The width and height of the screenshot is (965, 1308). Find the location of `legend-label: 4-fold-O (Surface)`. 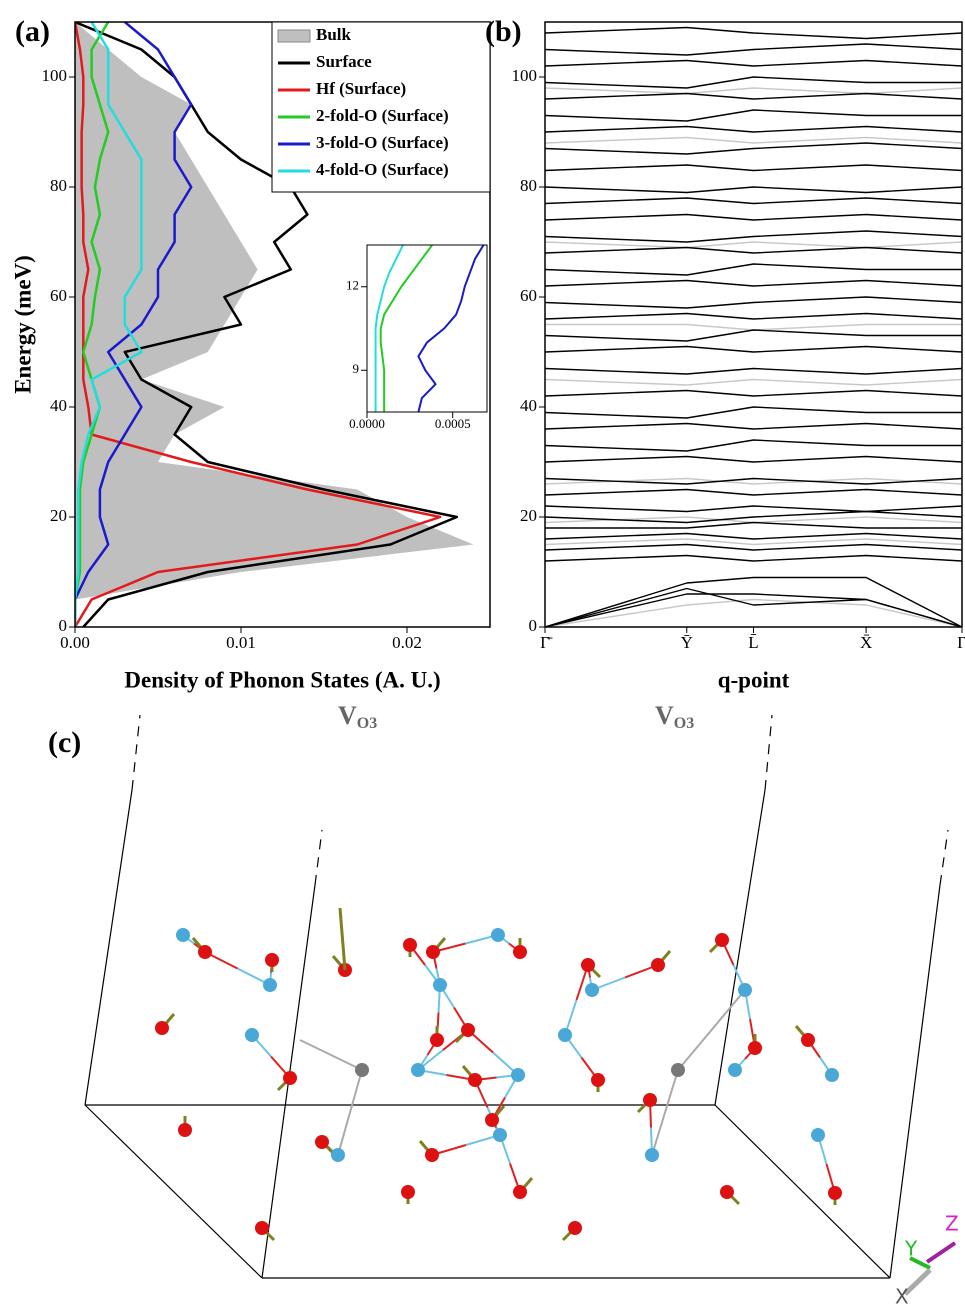

legend-label: 4-fold-O (Surface) is located at coordinates (382, 169).